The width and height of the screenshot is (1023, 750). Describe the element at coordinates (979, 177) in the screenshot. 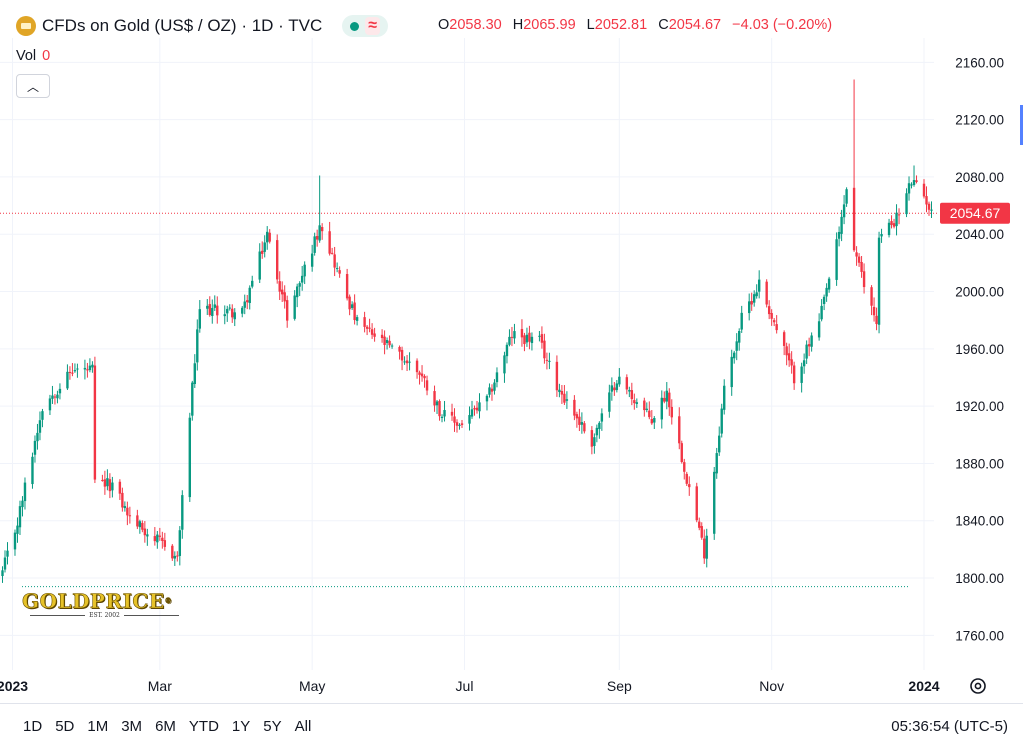

I see `price-tick-label: 2080.00` at that location.